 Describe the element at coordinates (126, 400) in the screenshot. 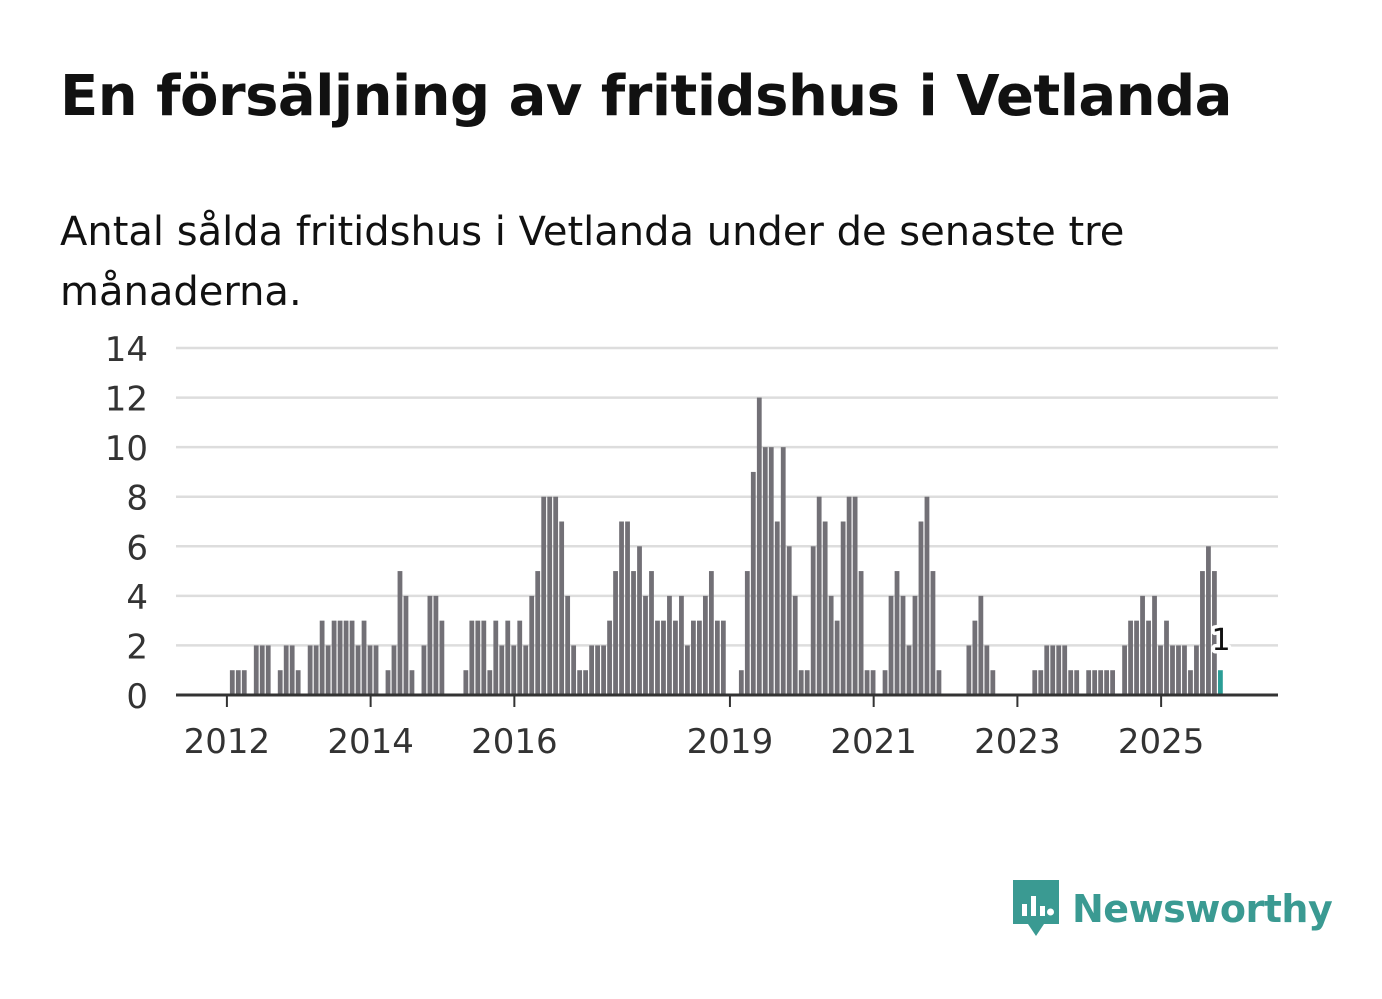

I see `y-tick-label: 12` at that location.